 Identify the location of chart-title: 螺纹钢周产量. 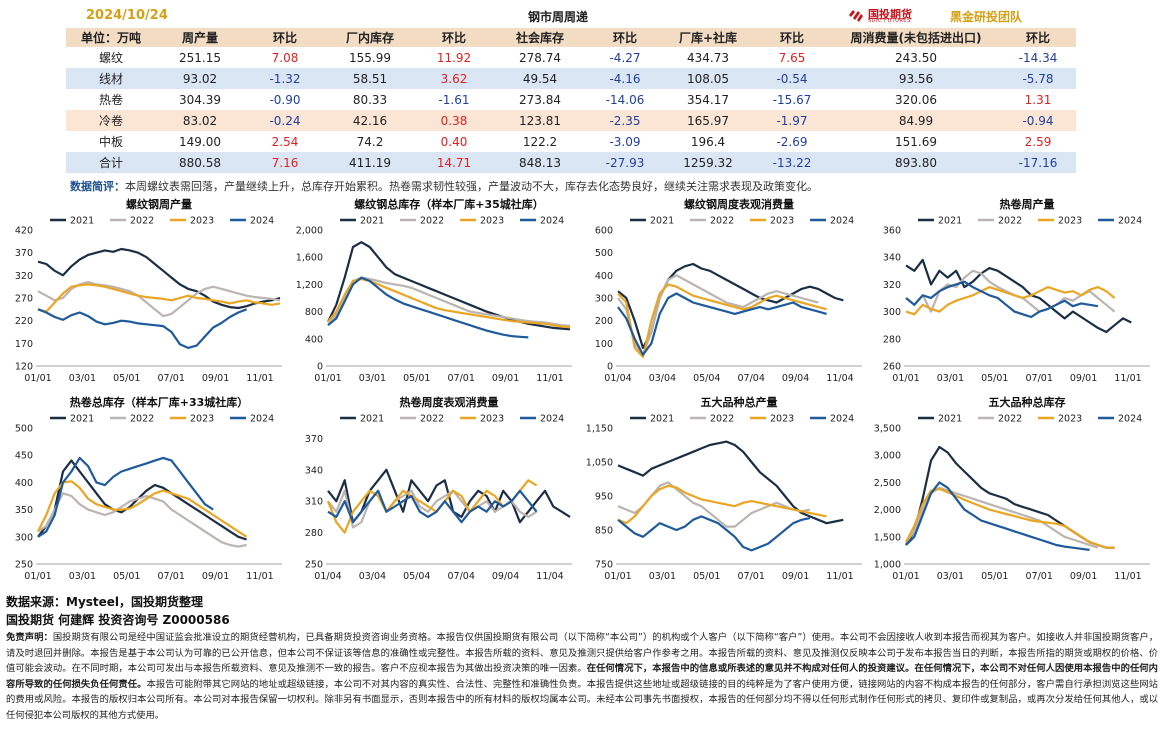
(159, 204).